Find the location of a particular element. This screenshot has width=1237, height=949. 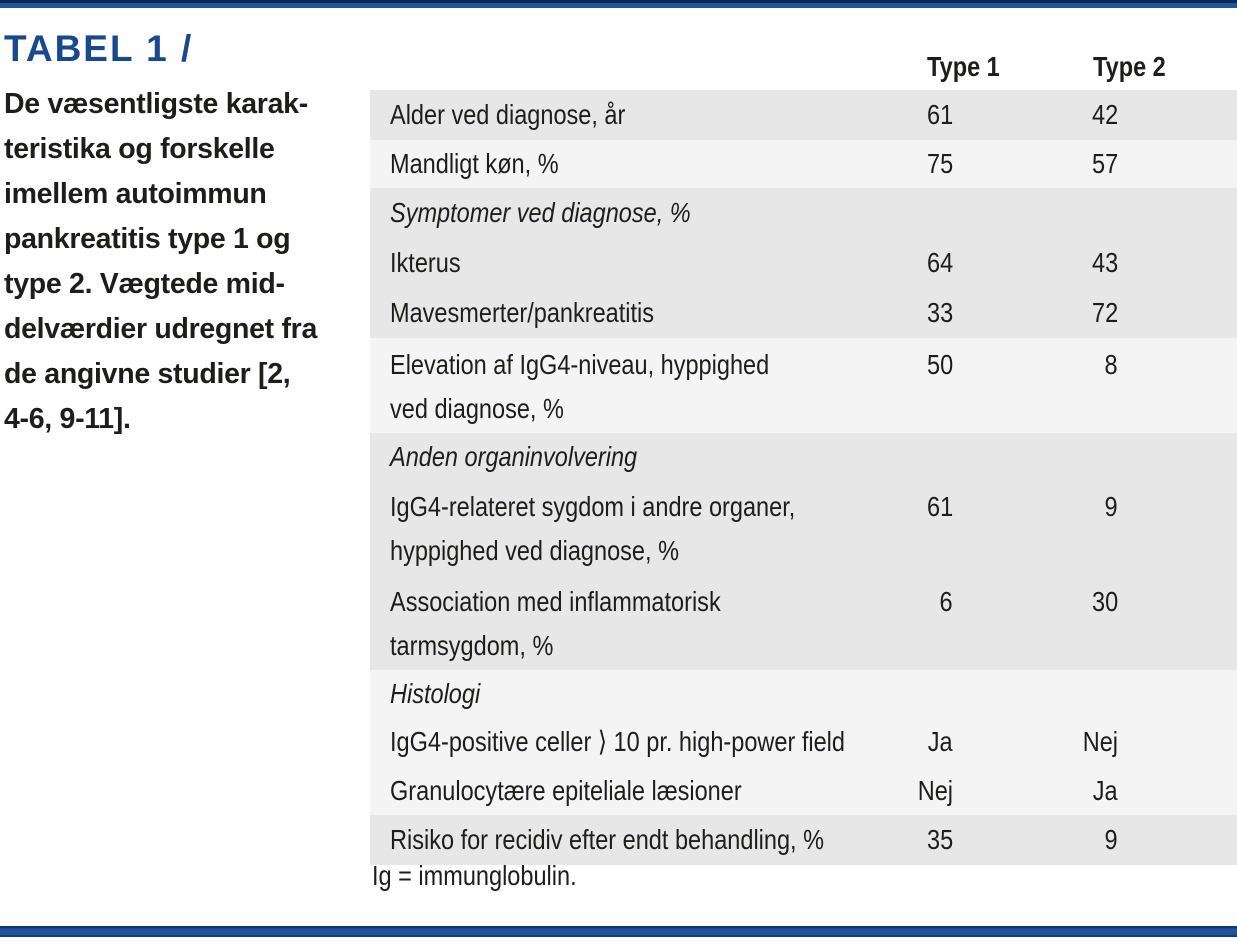

type1-value: 33 is located at coordinates (939, 312).